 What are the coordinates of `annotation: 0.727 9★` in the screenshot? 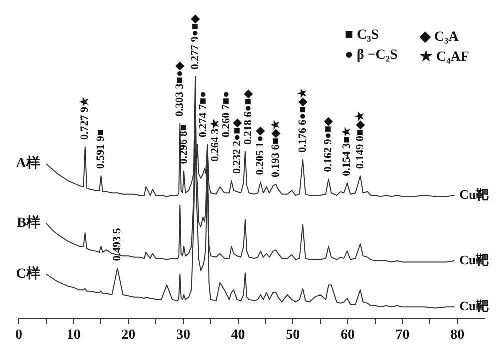 It's located at (85, 118).